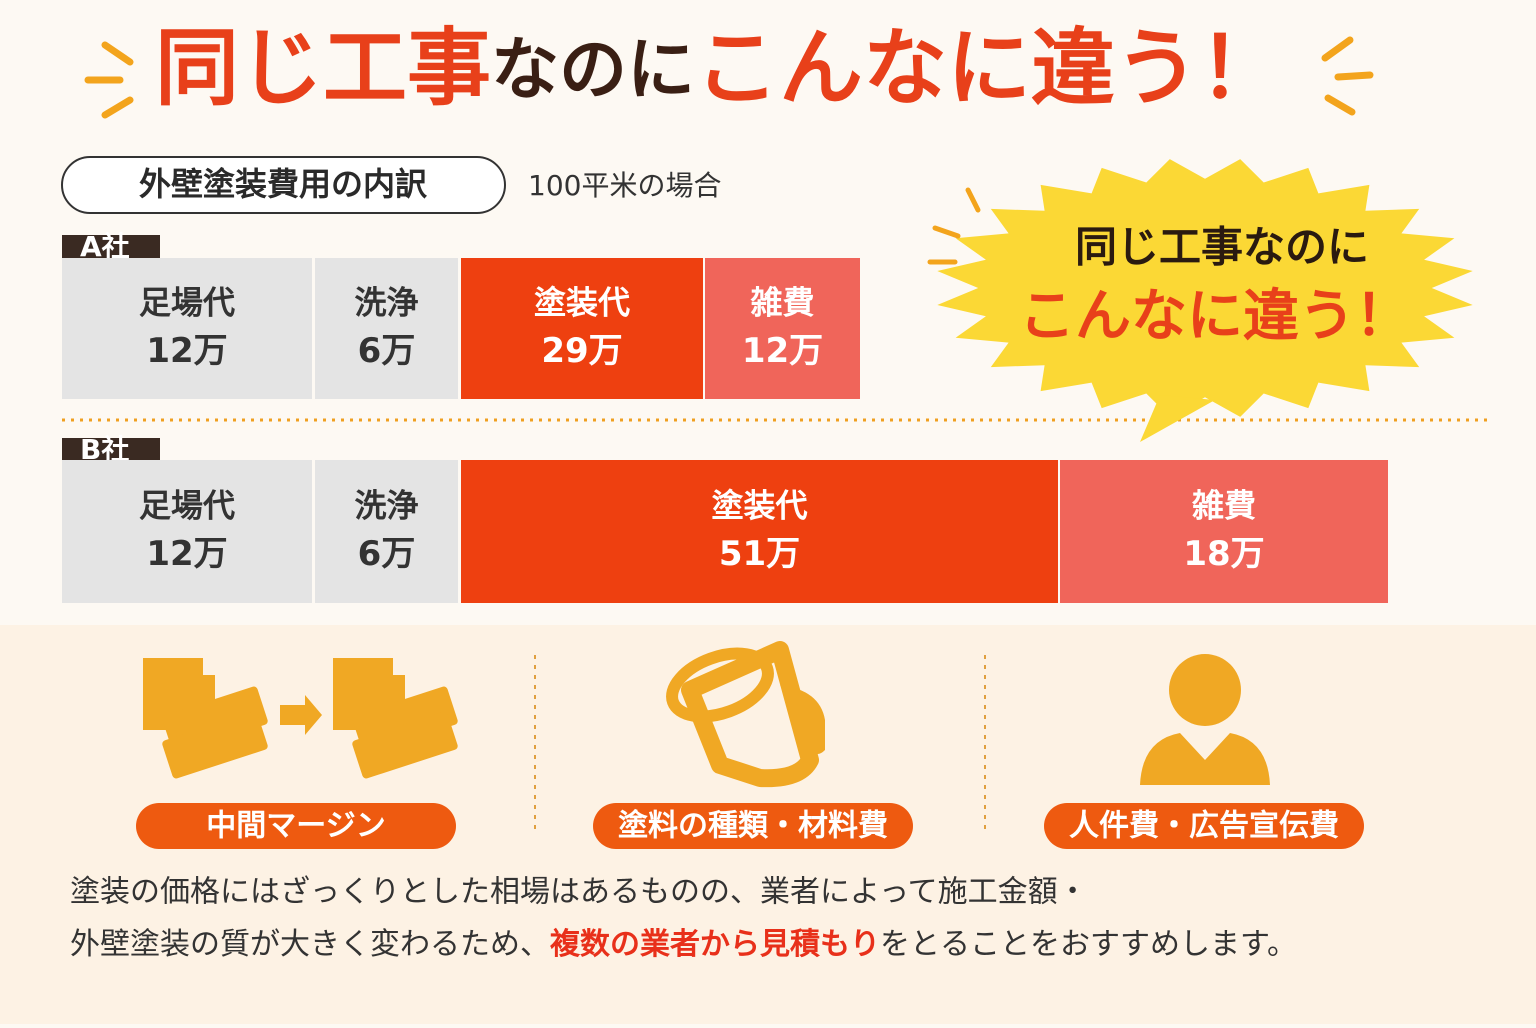  Describe the element at coordinates (954, 226) in the screenshot. I see `burst-sparkles` at that location.